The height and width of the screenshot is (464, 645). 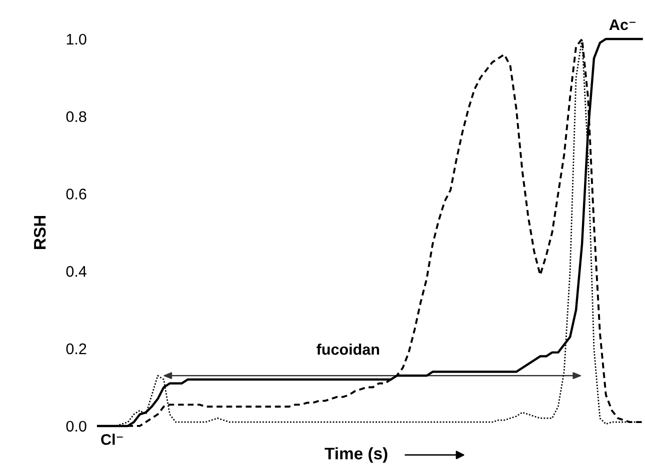 I want to click on annotation: fucoidan, so click(x=348, y=349).